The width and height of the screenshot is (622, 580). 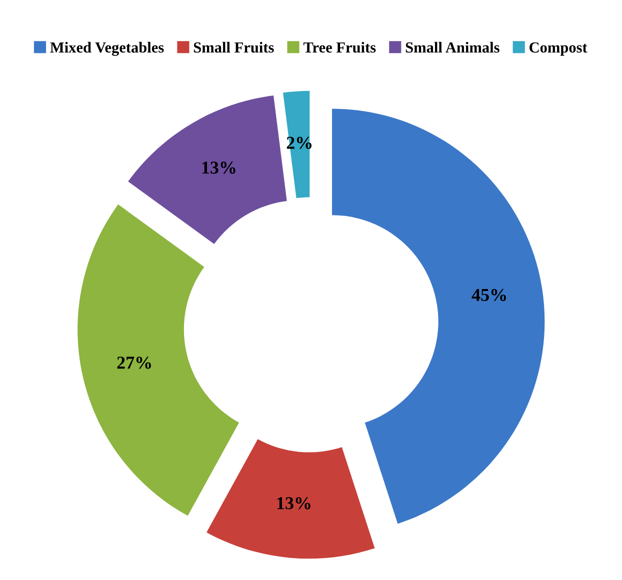 What do you see at coordinates (234, 47) in the screenshot?
I see `legend-label: Small Fruits` at bounding box center [234, 47].